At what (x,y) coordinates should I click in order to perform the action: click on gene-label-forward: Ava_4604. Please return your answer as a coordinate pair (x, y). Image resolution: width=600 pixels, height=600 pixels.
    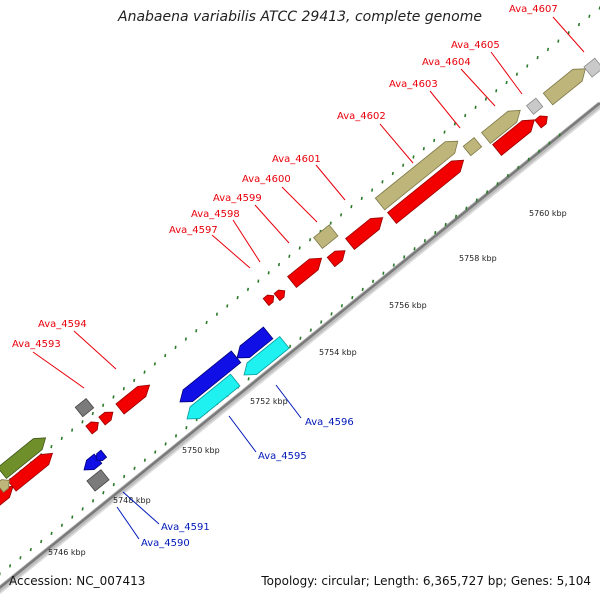
    Looking at the image, I should click on (446, 62).